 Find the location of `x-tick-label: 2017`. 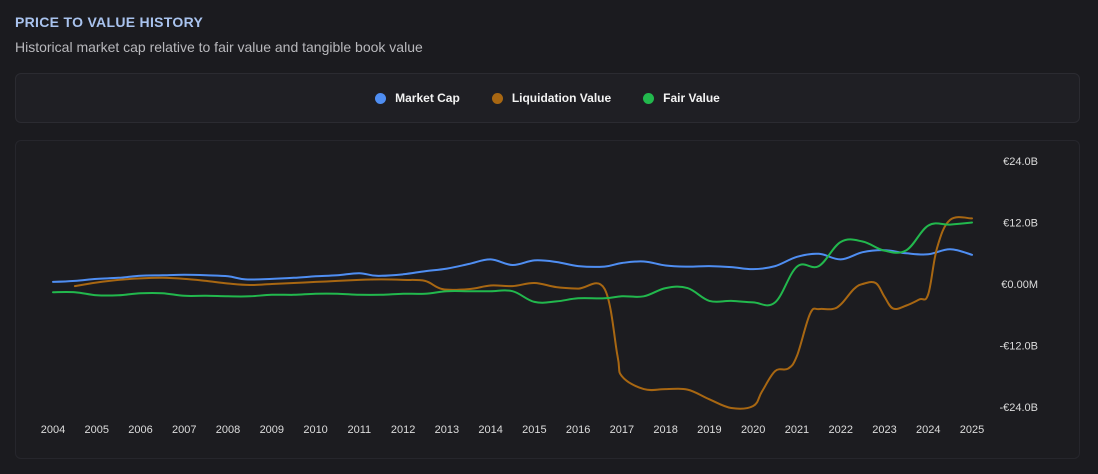

x-tick-label: 2017 is located at coordinates (622, 430).